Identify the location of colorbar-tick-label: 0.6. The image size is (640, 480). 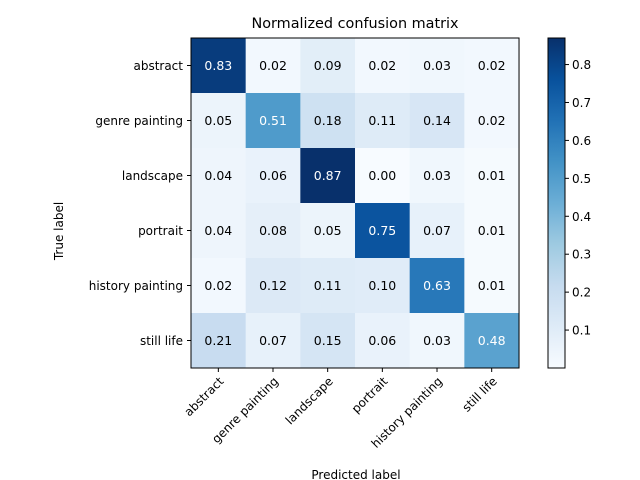
(581, 141).